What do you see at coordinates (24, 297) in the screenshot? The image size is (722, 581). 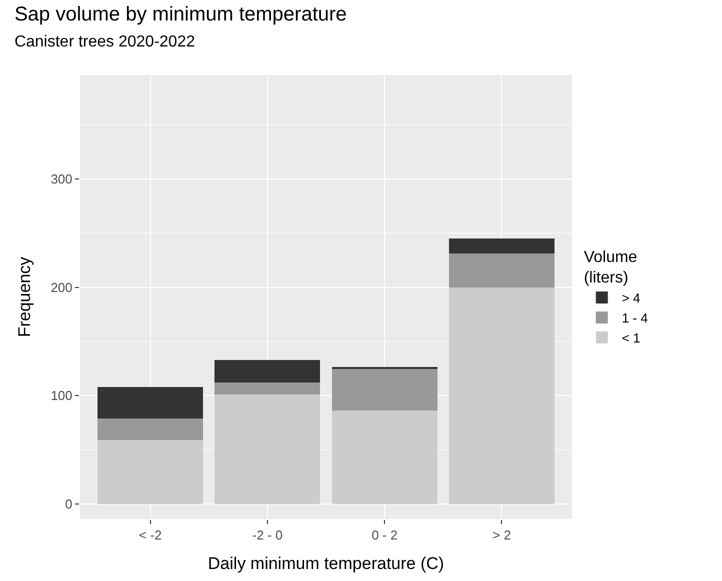 I see `y-axis-title: Frequency` at bounding box center [24, 297].